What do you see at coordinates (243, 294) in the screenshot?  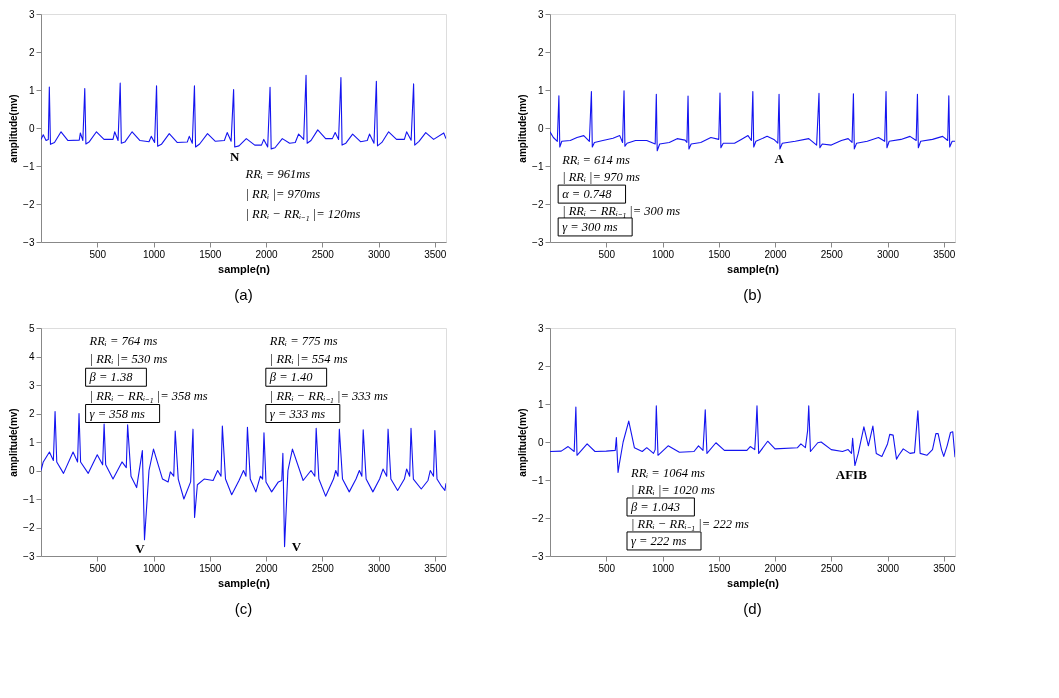 I see `text: (a)` at bounding box center [243, 294].